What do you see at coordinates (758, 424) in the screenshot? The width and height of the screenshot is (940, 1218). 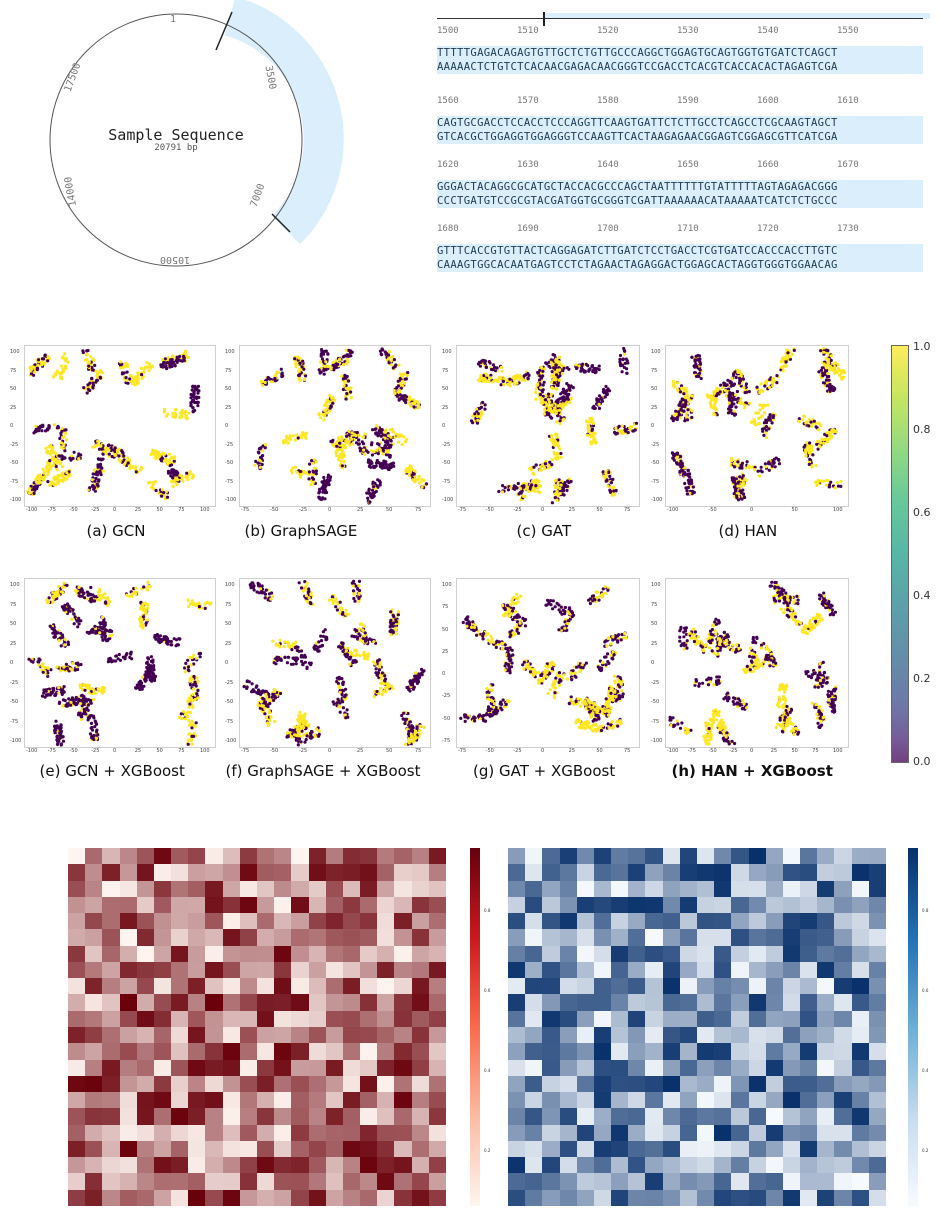 I see `tsne-scatter-points` at bounding box center [758, 424].